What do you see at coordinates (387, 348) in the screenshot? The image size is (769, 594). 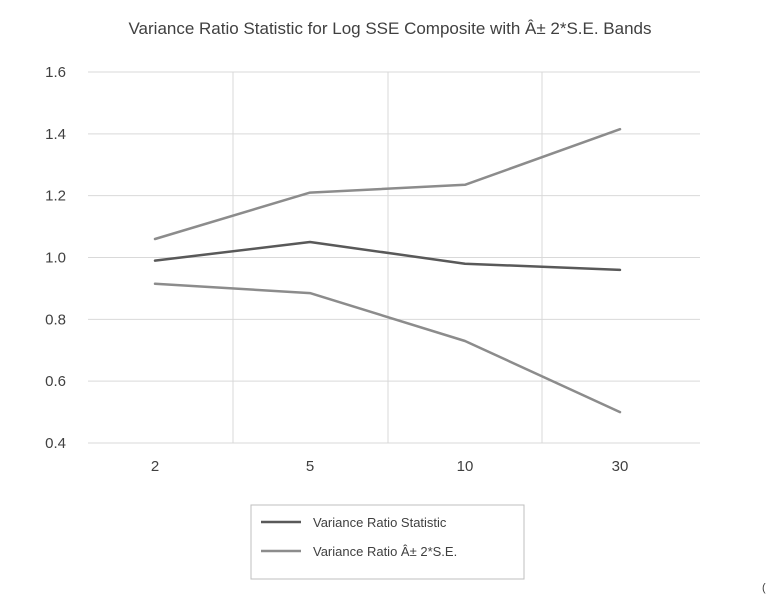 I see `series-line-lower-band` at bounding box center [387, 348].